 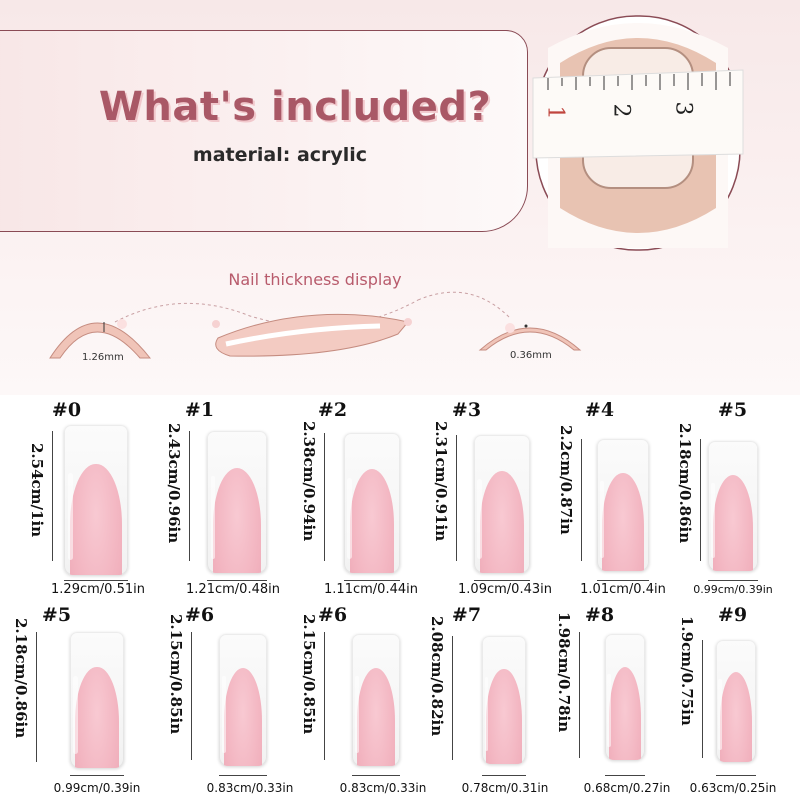 I want to click on width-label: 0.83cm/0.33in, so click(x=383, y=788).